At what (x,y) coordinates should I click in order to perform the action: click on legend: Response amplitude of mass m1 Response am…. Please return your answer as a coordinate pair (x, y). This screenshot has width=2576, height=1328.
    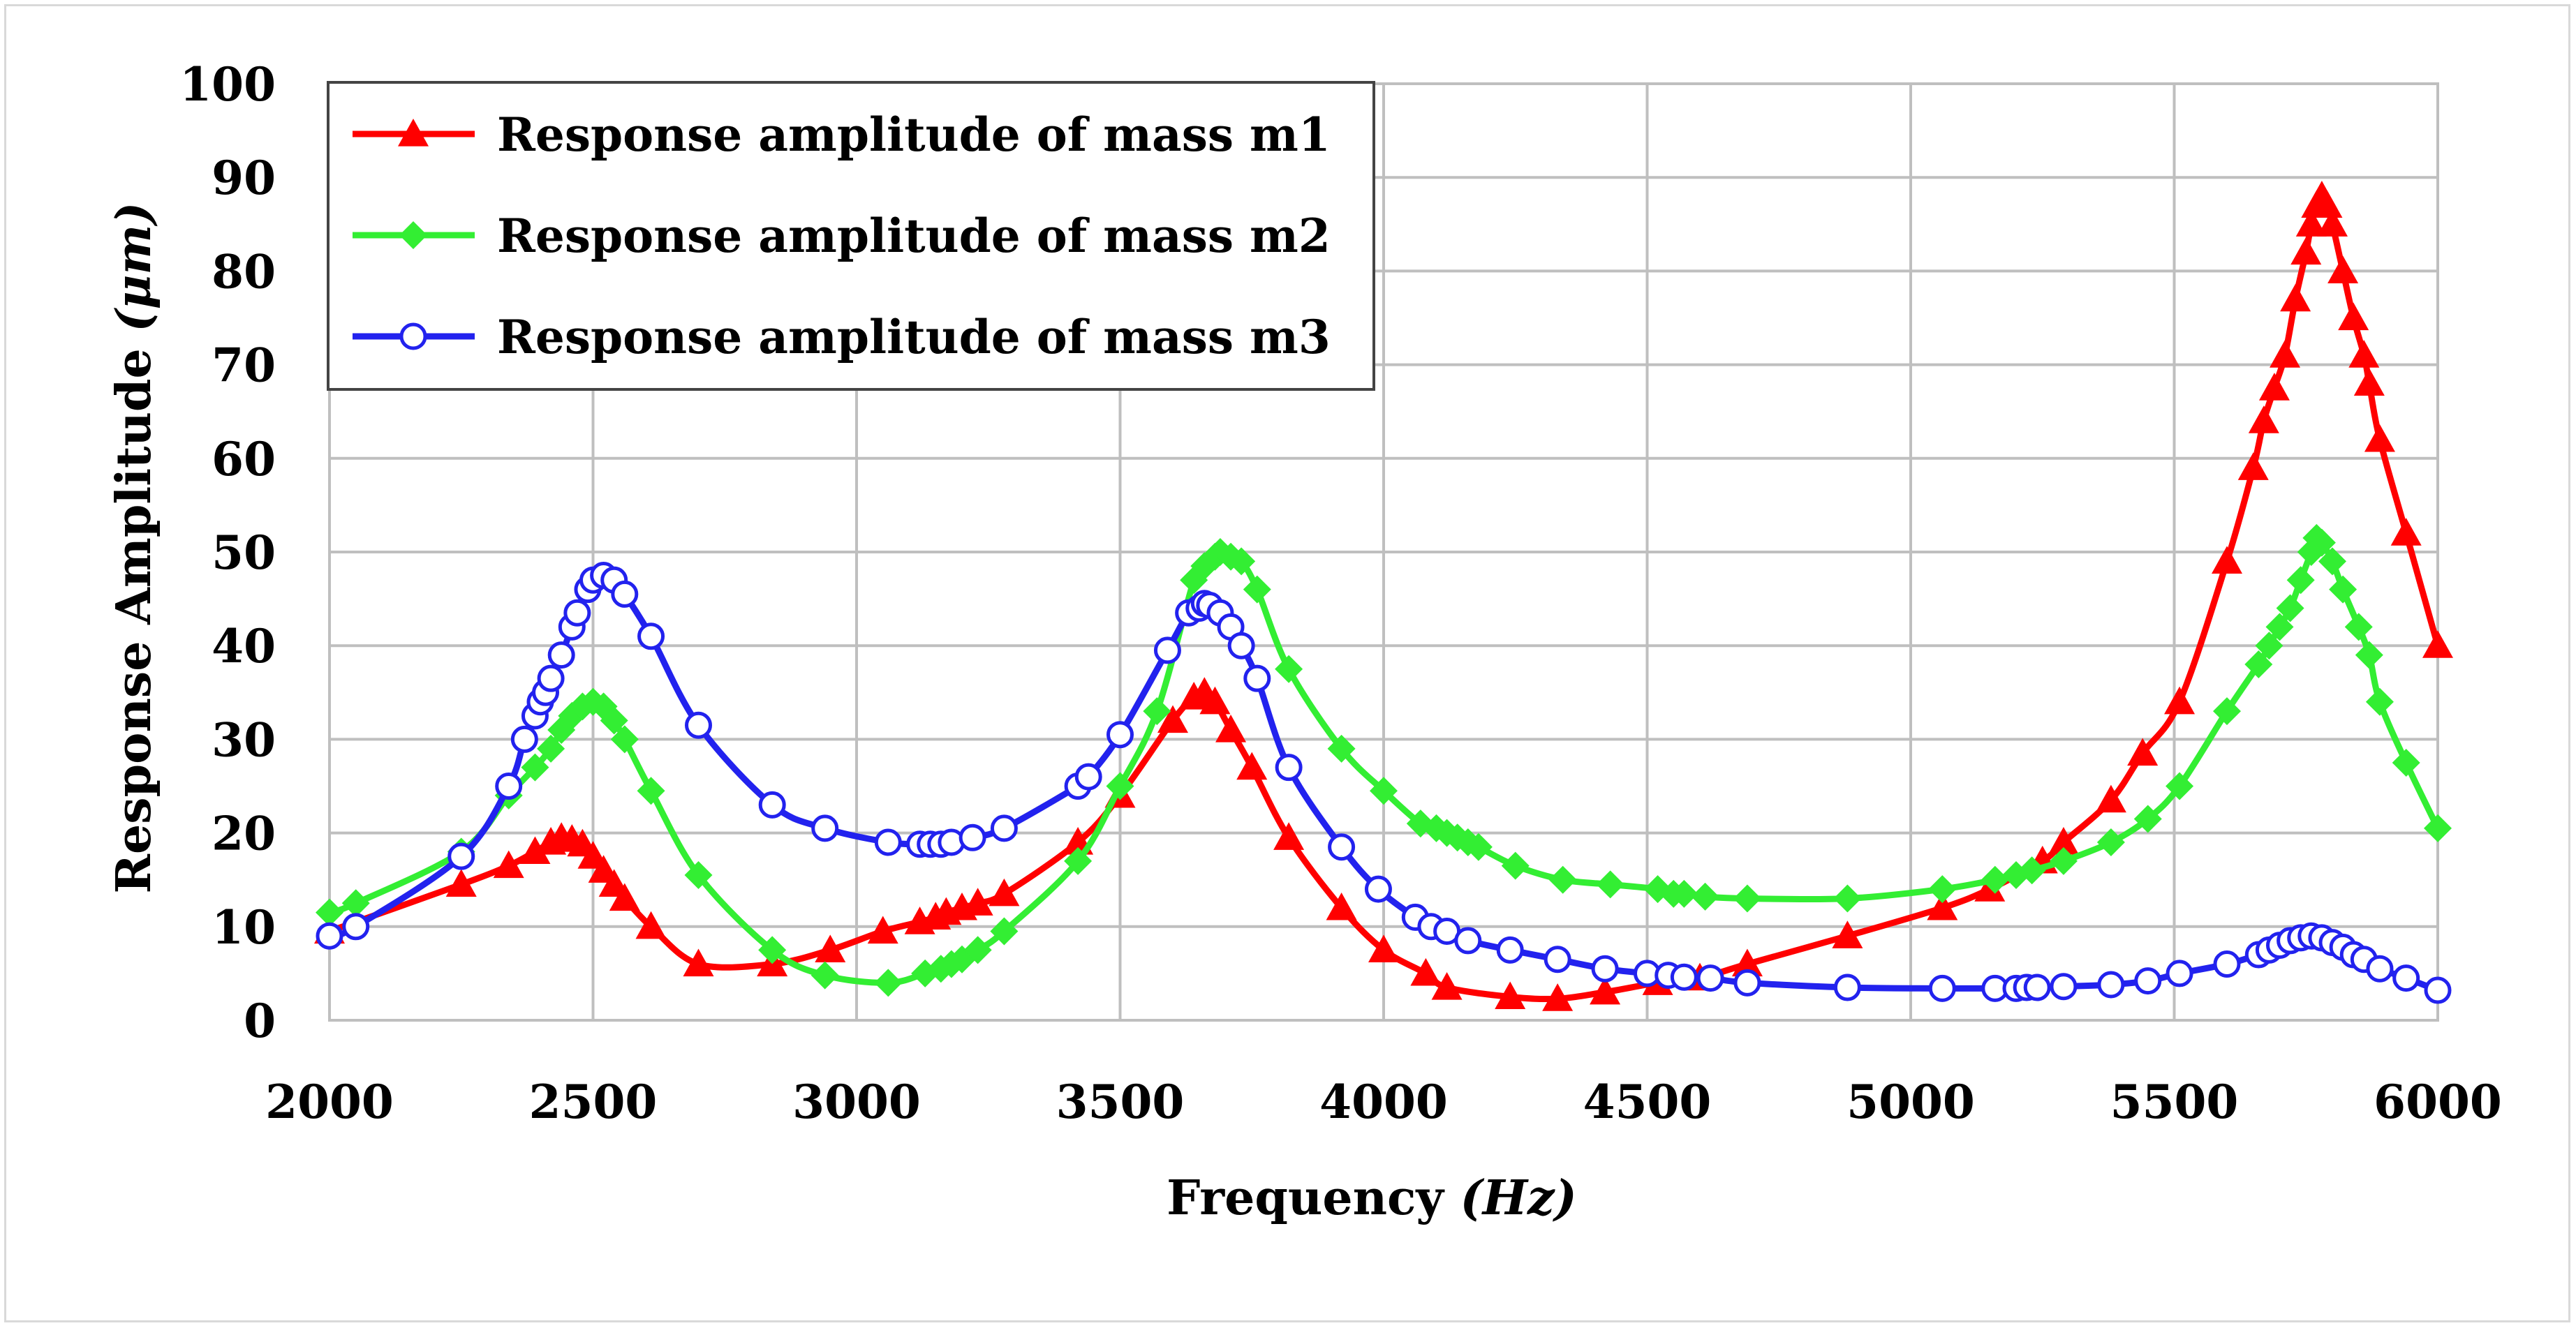
    Looking at the image, I should click on (851, 236).